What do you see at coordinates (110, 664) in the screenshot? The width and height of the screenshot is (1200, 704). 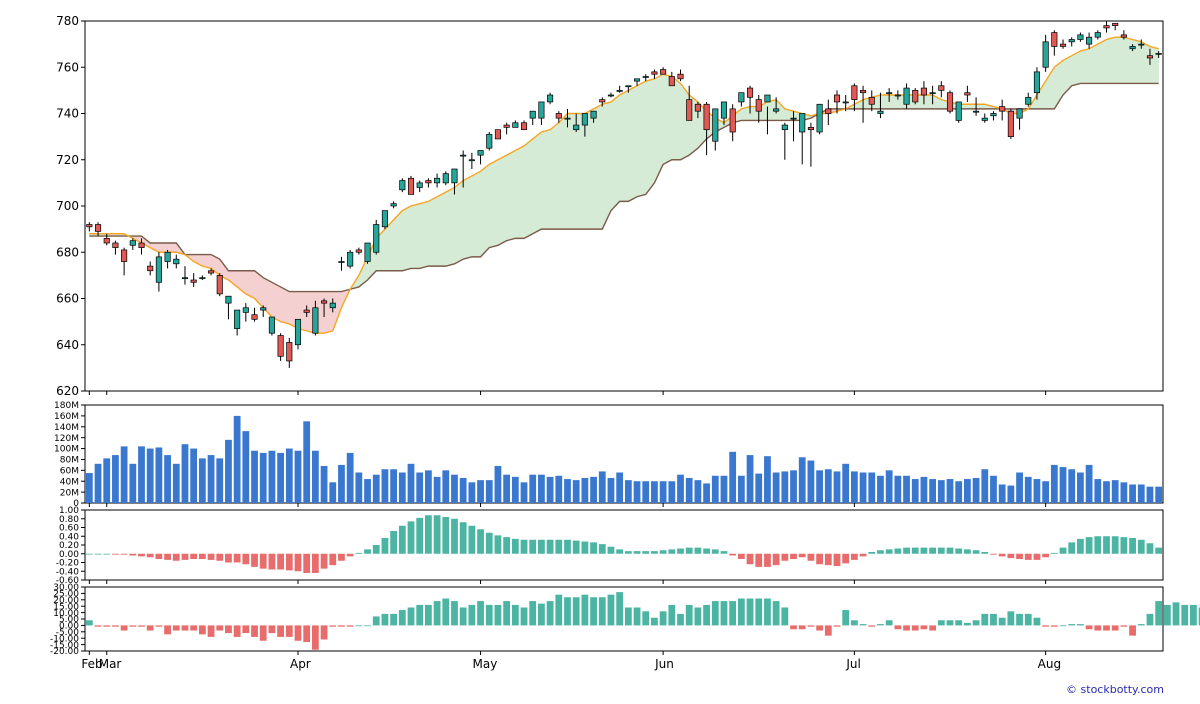 I see `date-tick-label: Mar` at bounding box center [110, 664].